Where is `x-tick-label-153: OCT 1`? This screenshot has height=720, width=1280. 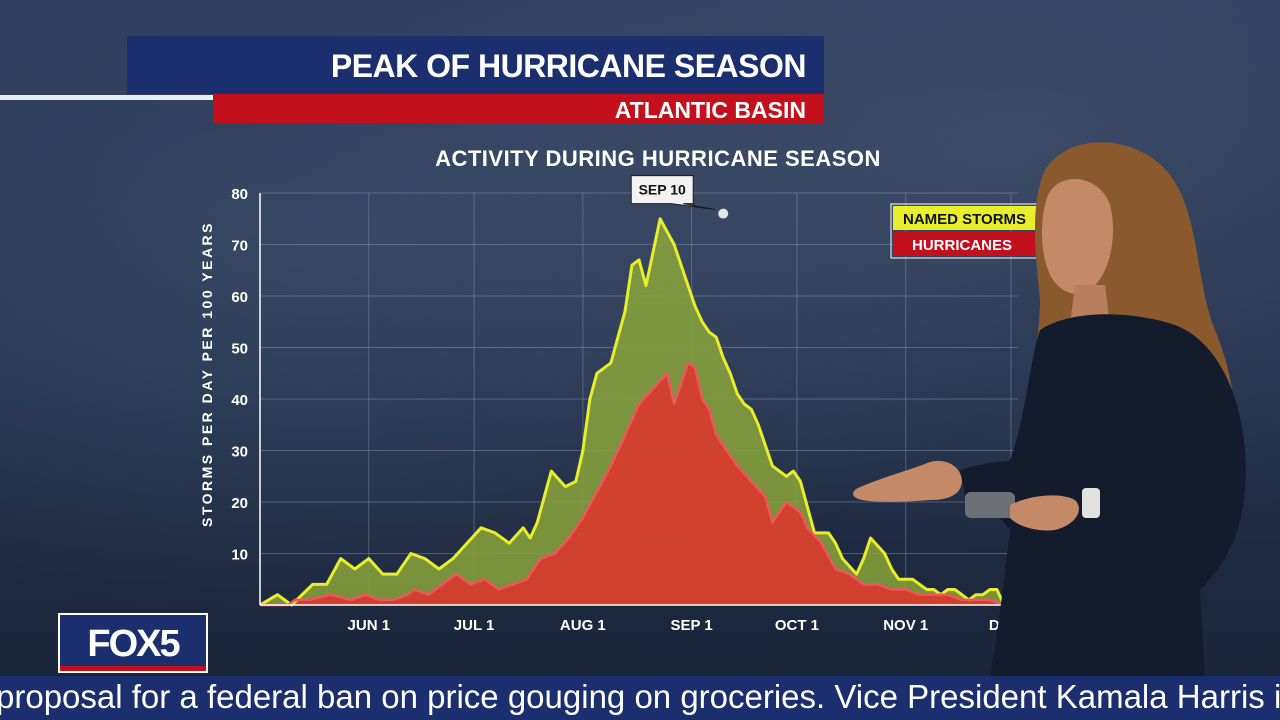 x-tick-label-153: OCT 1 is located at coordinates (797, 625).